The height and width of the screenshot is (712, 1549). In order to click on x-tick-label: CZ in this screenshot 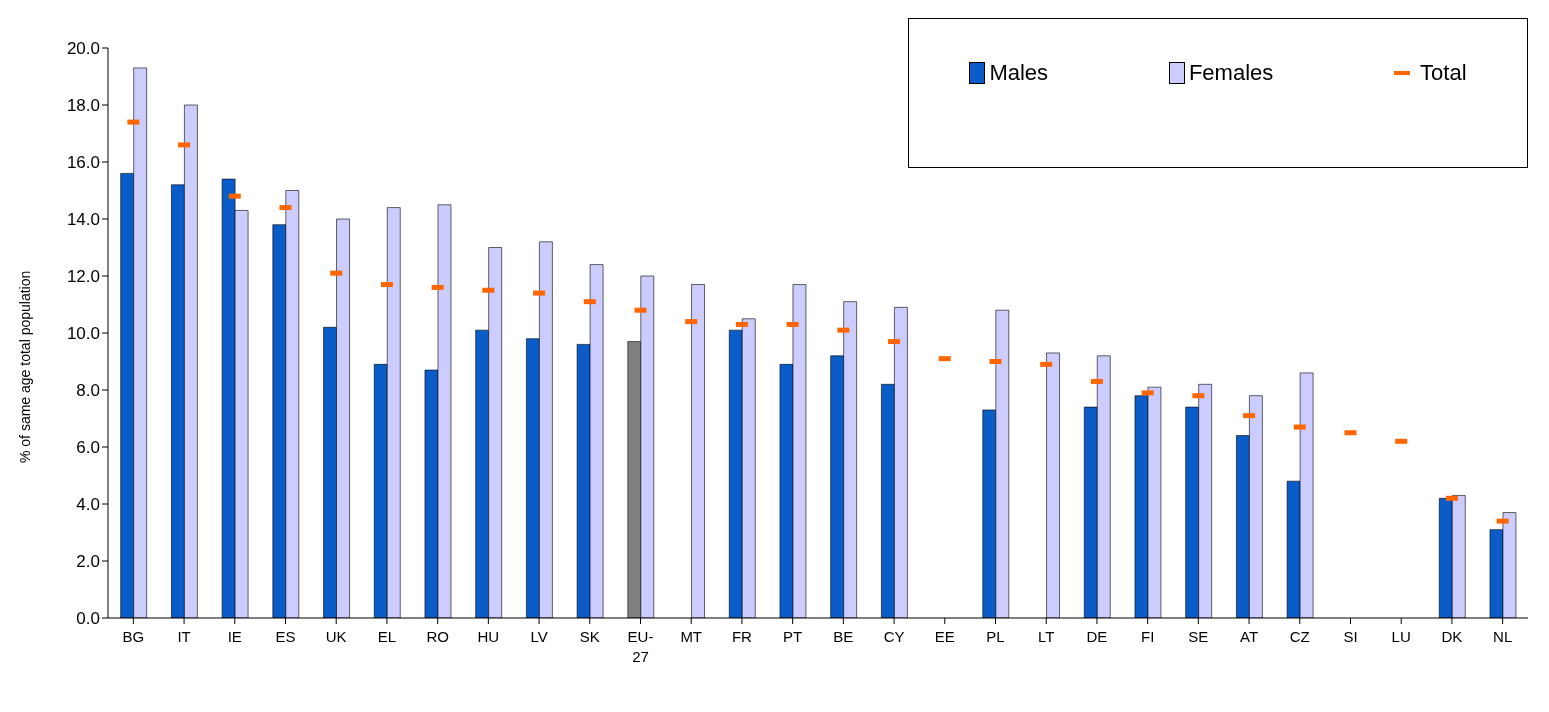, I will do `click(1299, 636)`.